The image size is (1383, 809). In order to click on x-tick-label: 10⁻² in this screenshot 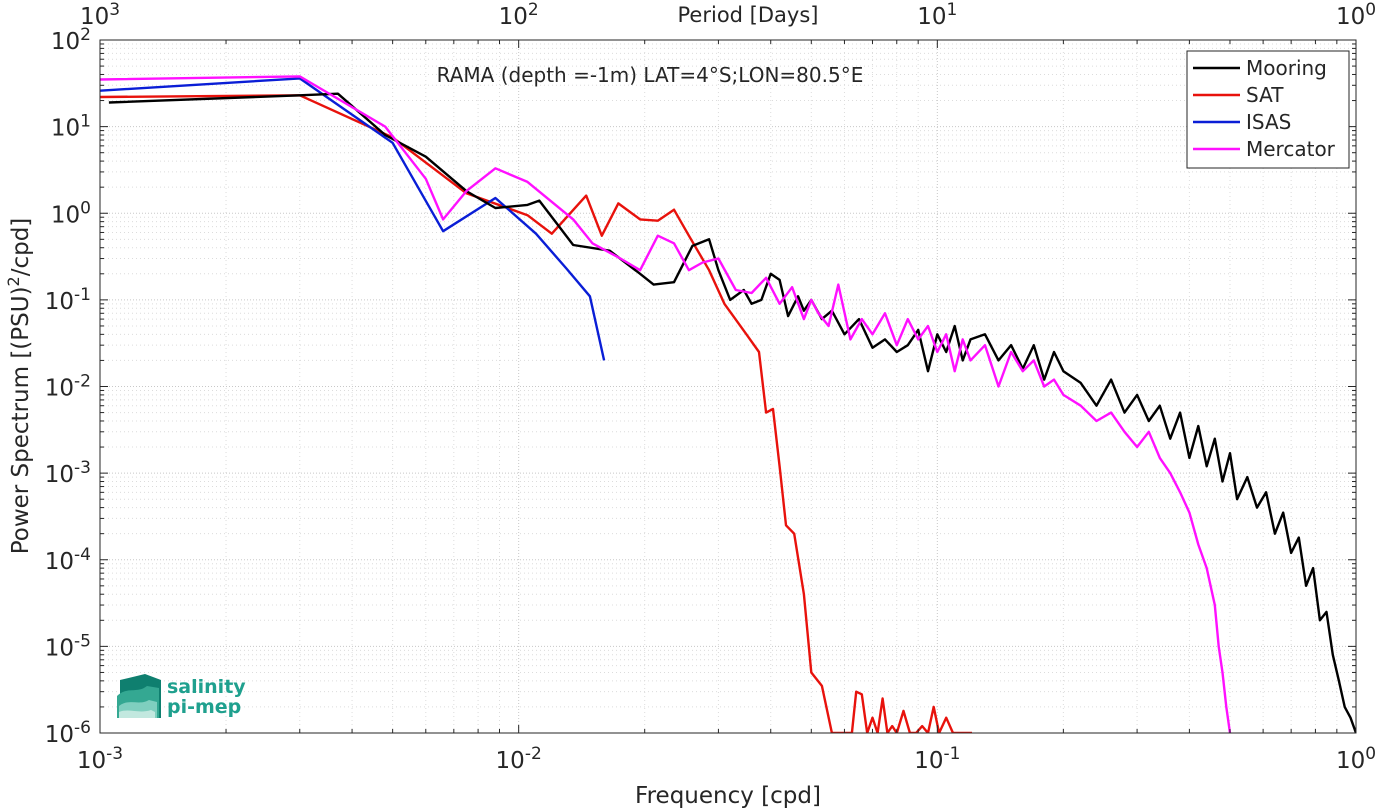, I will do `click(519, 759)`.